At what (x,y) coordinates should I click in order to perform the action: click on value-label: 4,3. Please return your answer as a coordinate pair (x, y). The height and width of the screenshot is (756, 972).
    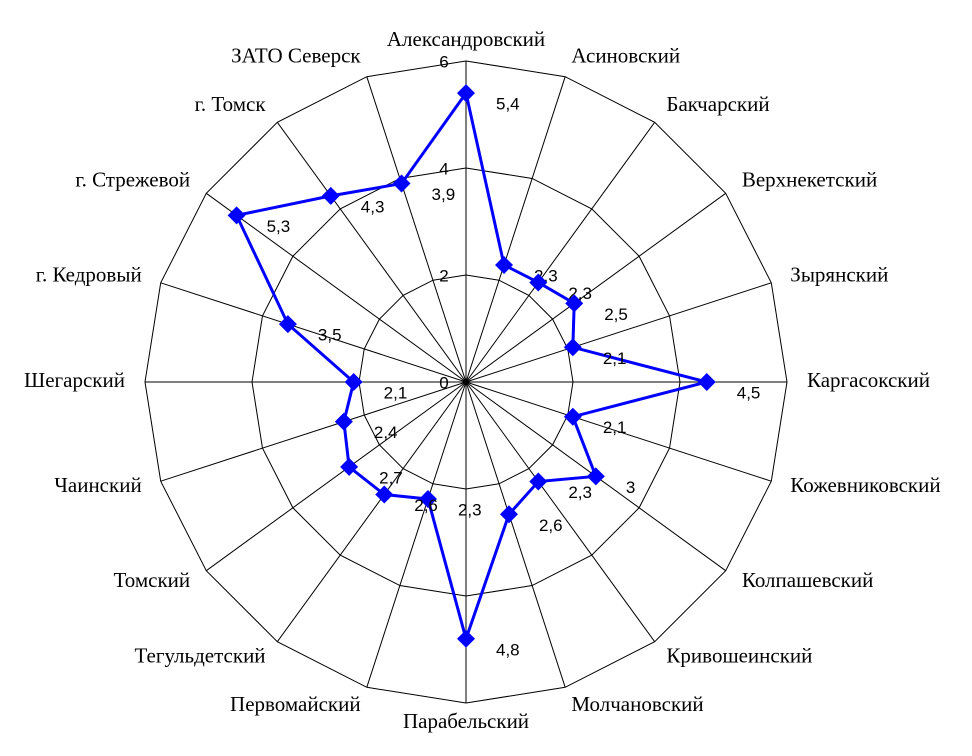
    Looking at the image, I should click on (373, 206).